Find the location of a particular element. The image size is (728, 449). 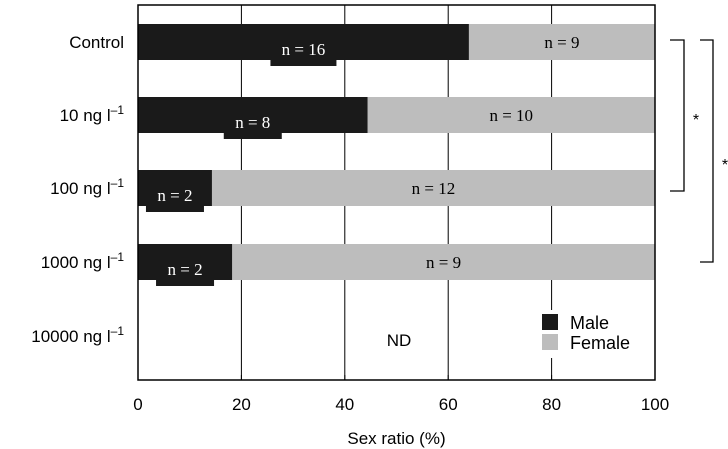

significance-star-inner: * is located at coordinates (696, 120).